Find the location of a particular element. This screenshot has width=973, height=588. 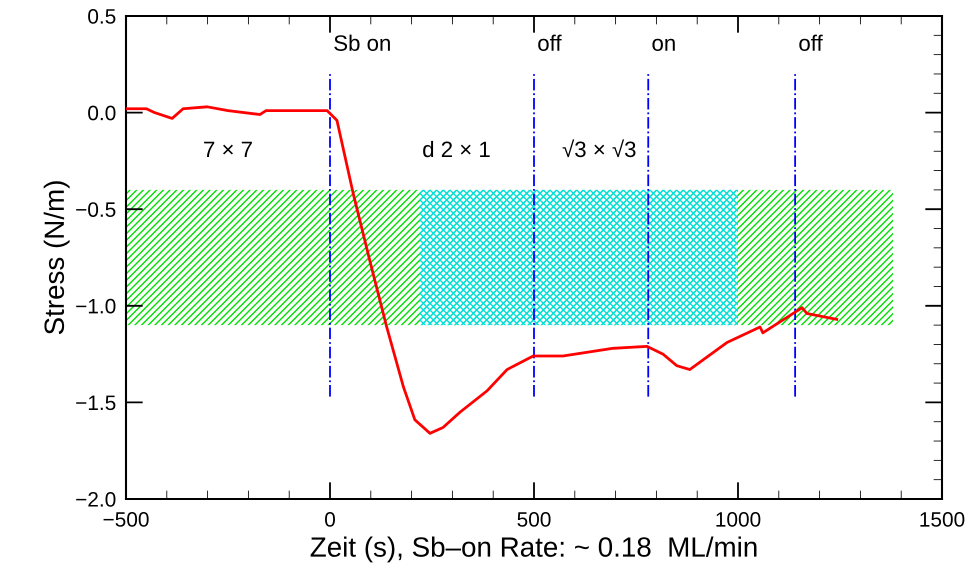

annotation: 7 × 7 is located at coordinates (228, 149).